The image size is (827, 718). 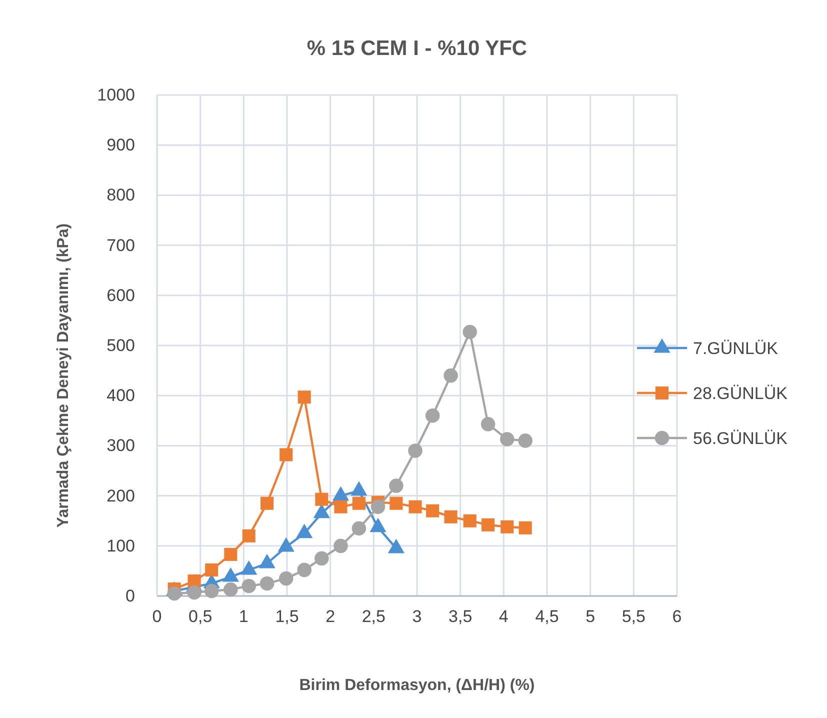 I want to click on chart-title: % 15 CEM I - %10 YFC, so click(x=417, y=48).